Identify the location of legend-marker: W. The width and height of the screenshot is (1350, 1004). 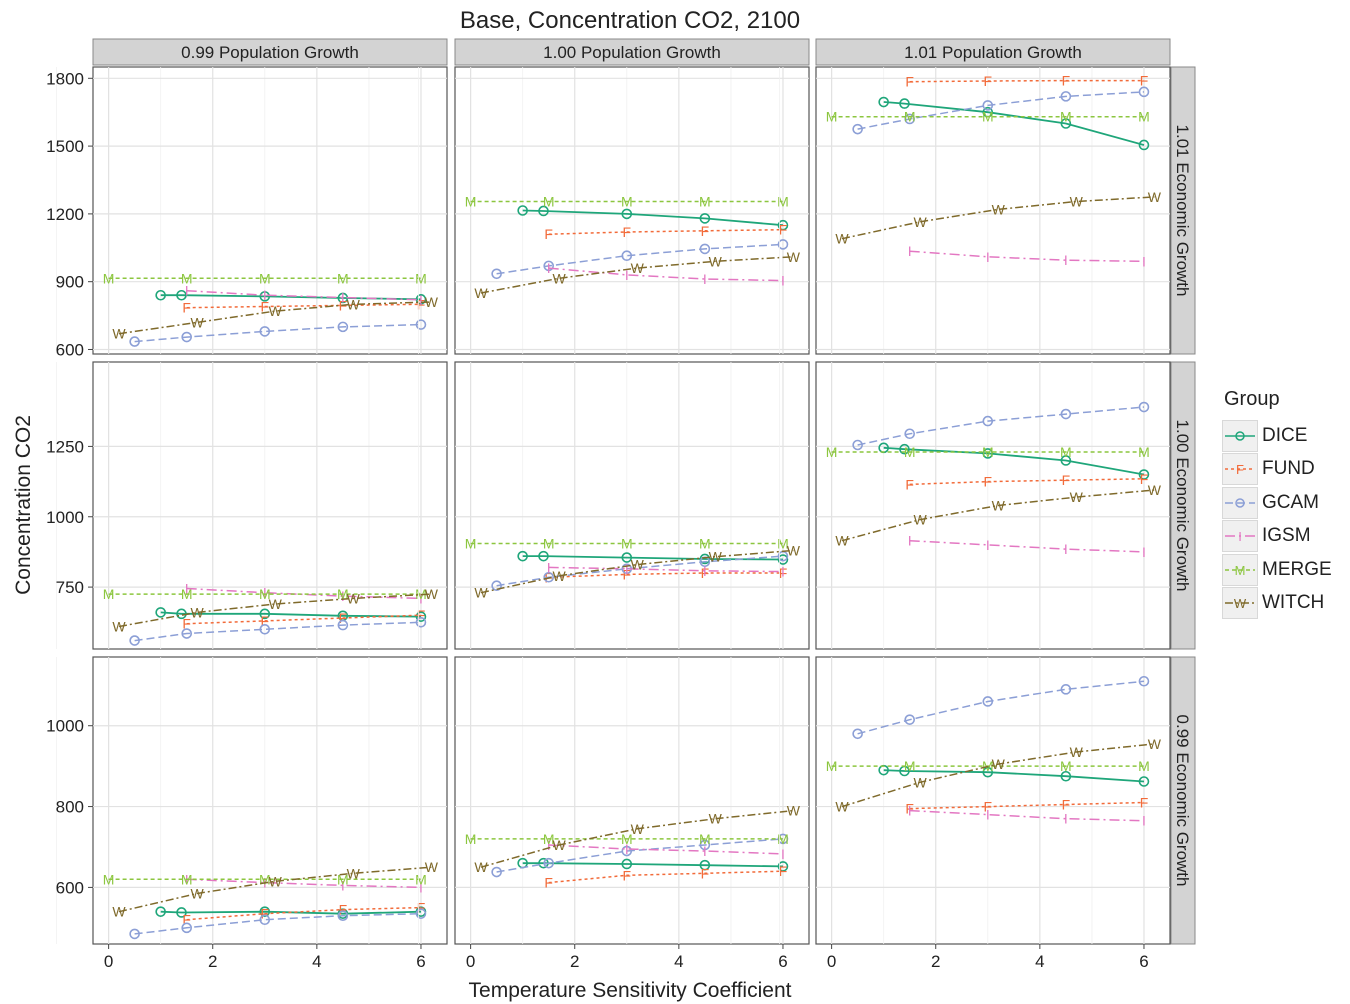
(1240, 603).